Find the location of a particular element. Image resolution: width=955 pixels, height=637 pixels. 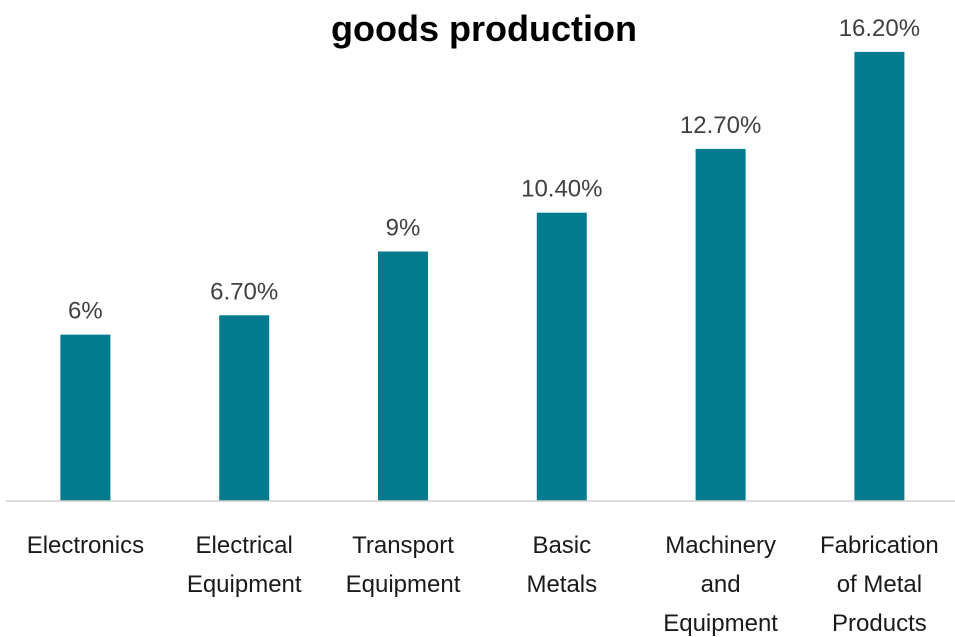

value-label: 10.40% is located at coordinates (561, 189).